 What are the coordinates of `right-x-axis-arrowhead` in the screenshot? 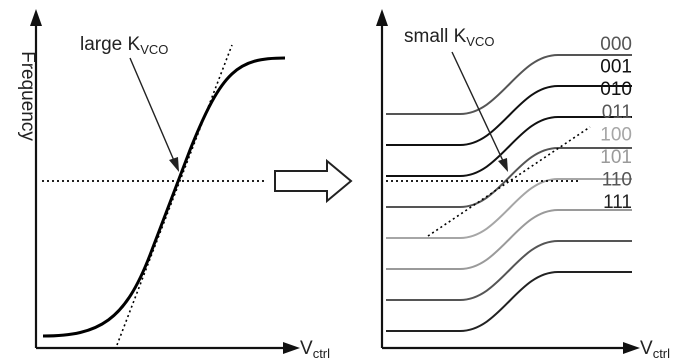 It's located at (631, 348).